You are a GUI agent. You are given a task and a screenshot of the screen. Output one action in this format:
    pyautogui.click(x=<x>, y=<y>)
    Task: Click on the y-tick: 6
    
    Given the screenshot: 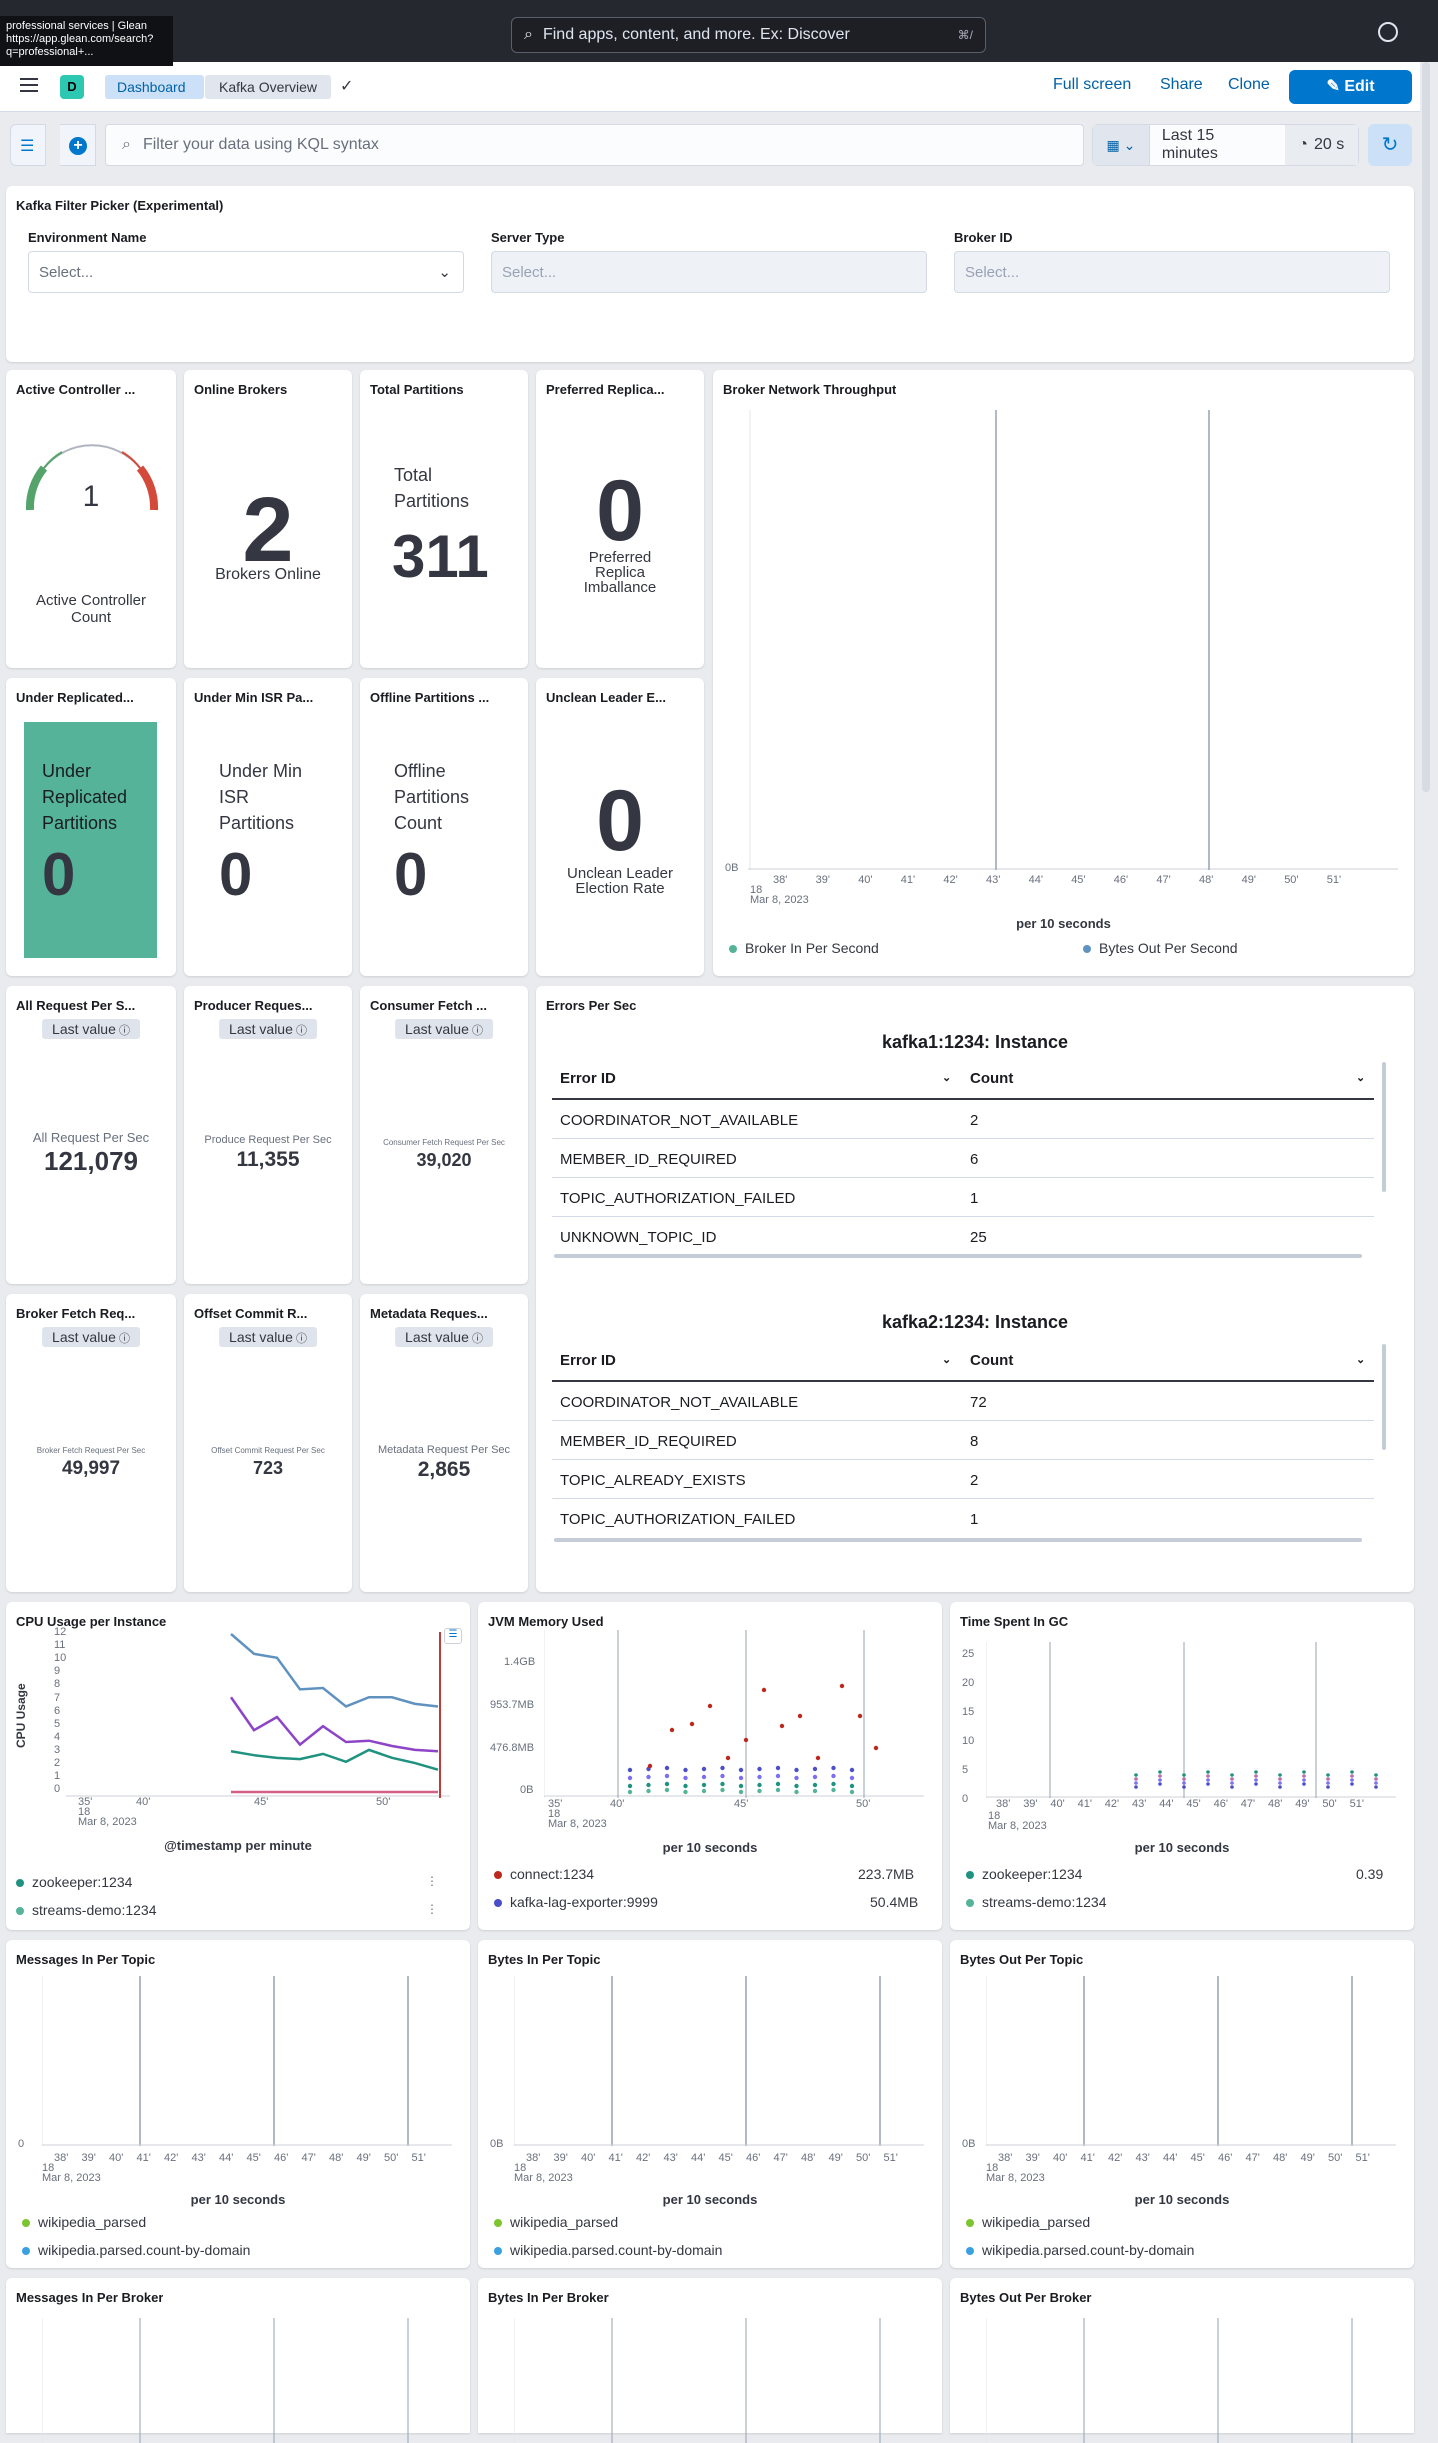 What is the action you would take?
    pyautogui.click(x=57, y=1710)
    